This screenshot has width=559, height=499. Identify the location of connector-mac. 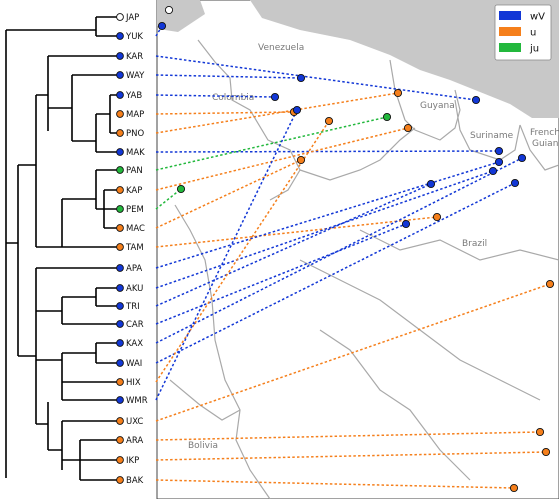
(228, 194).